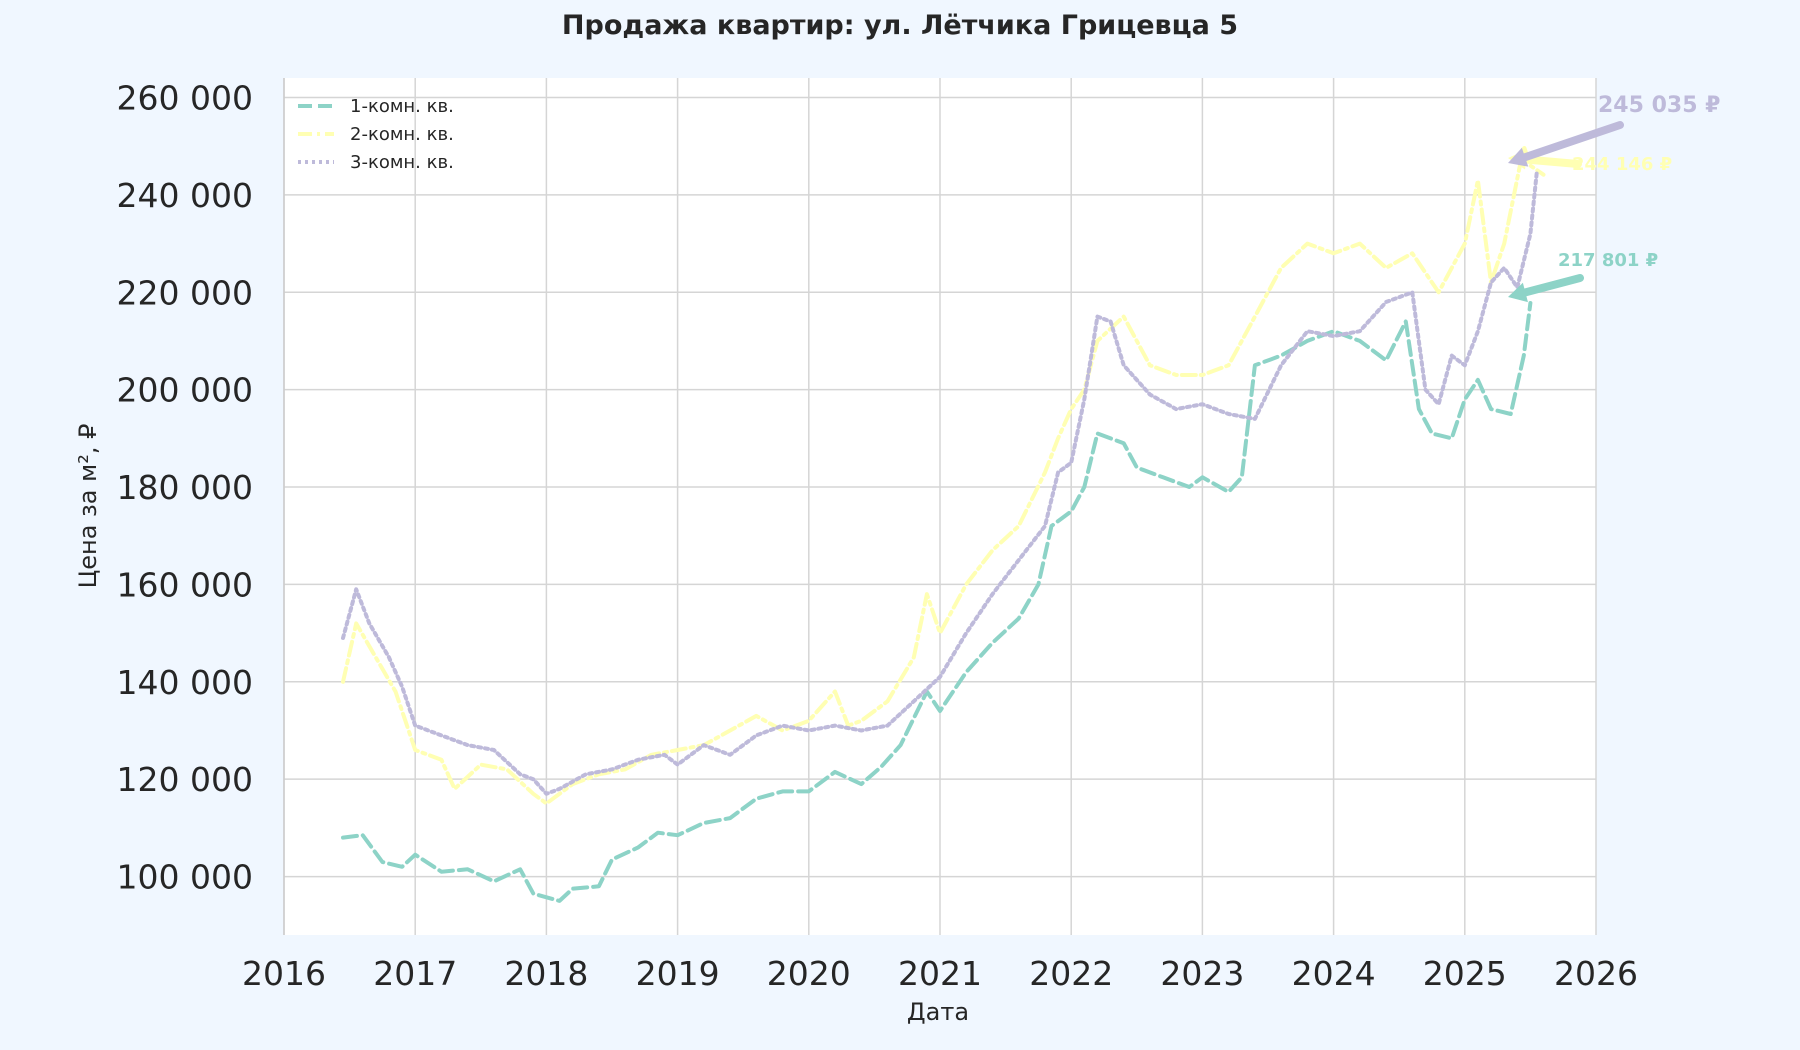  I want to click on y-tick-label: 260 000, so click(185, 97).